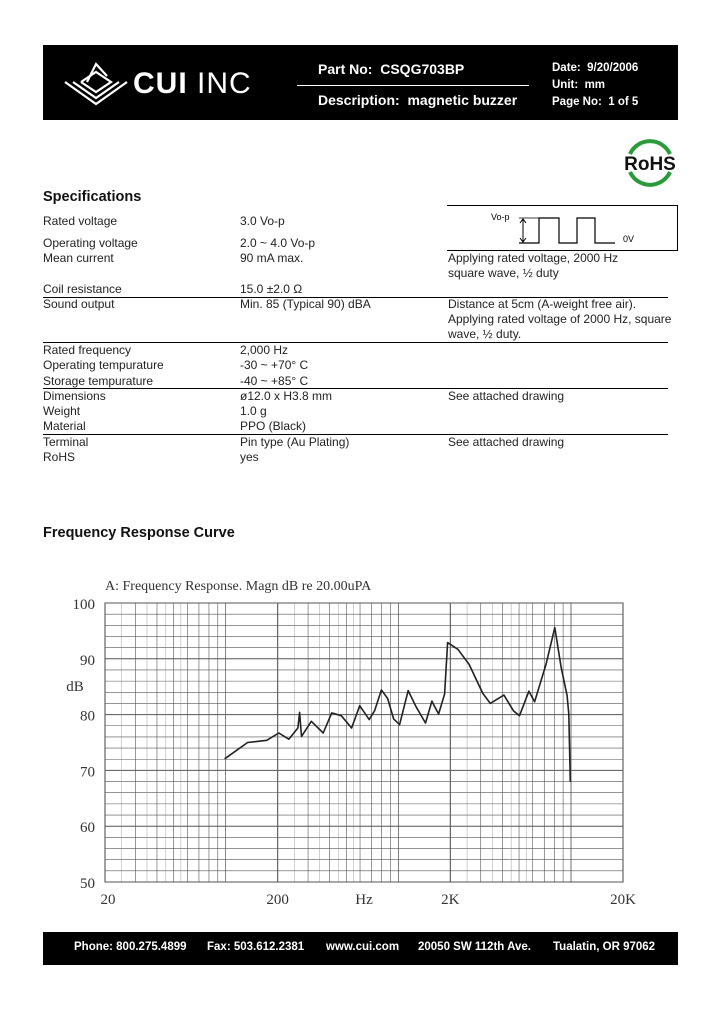  What do you see at coordinates (80, 221) in the screenshot?
I see `spec-name: Rated voltage` at bounding box center [80, 221].